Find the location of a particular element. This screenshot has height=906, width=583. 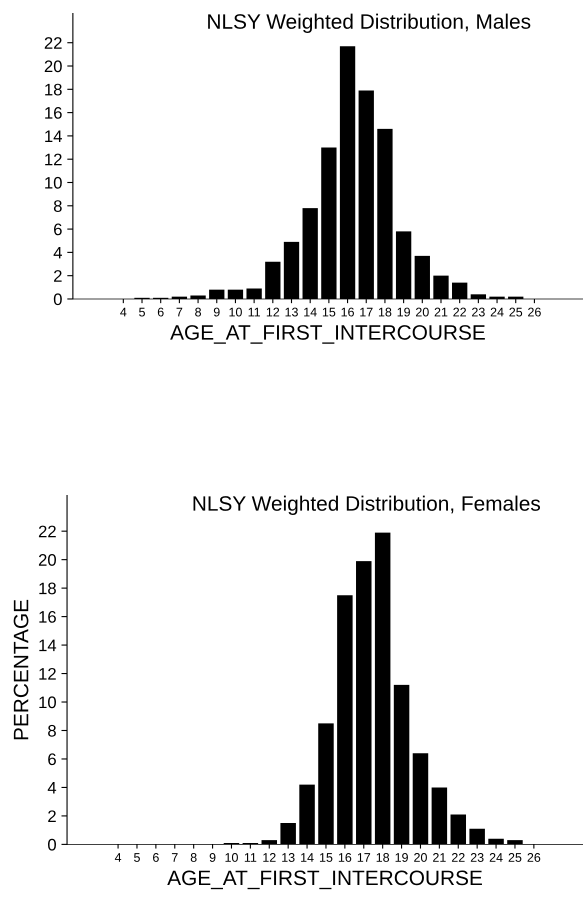

y-axis-title: PERCENTAGE is located at coordinates (21, 670).